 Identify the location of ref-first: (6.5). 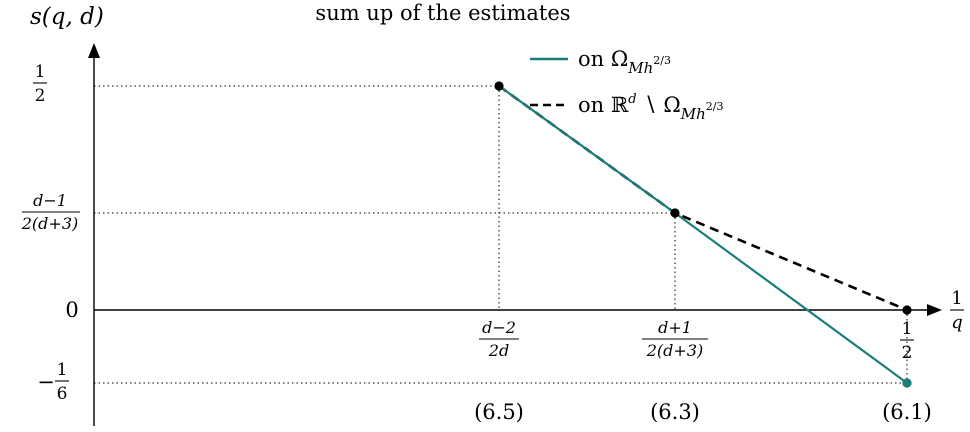
(499, 412).